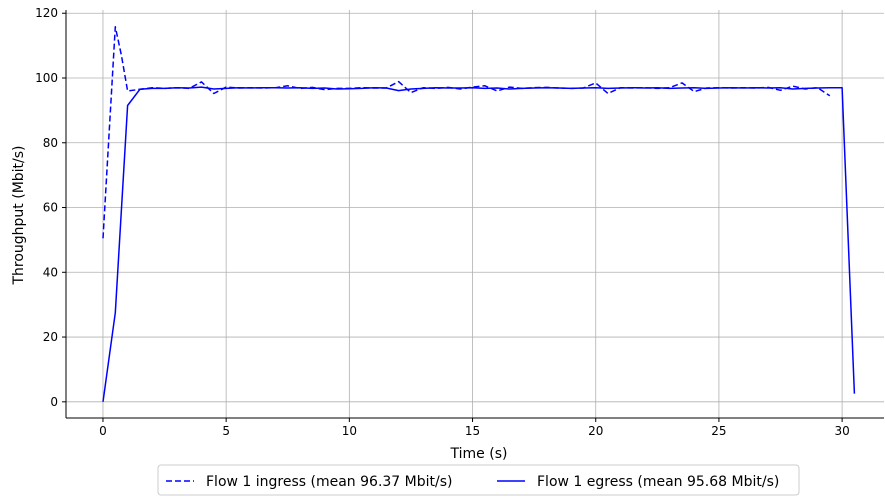 The width and height of the screenshot is (885, 498). Describe the element at coordinates (54, 402) in the screenshot. I see `y-tick-label: 0` at that location.